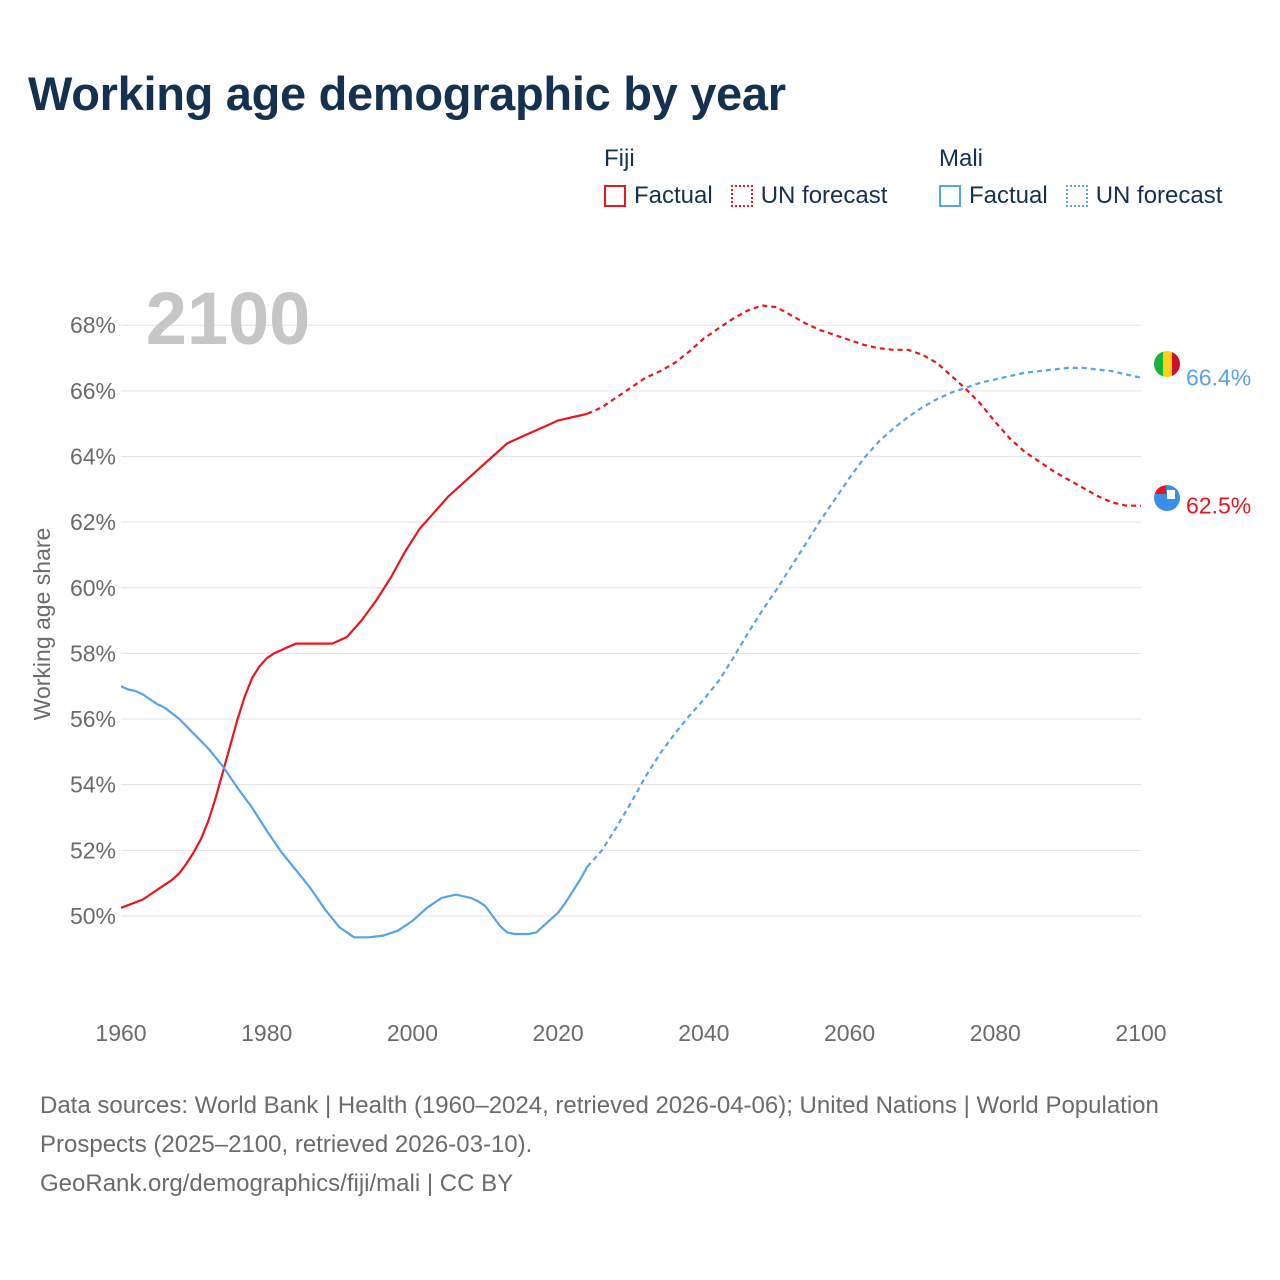 The height and width of the screenshot is (1280, 1280). What do you see at coordinates (42, 624) in the screenshot?
I see `y-axis-label: Working age share` at bounding box center [42, 624].